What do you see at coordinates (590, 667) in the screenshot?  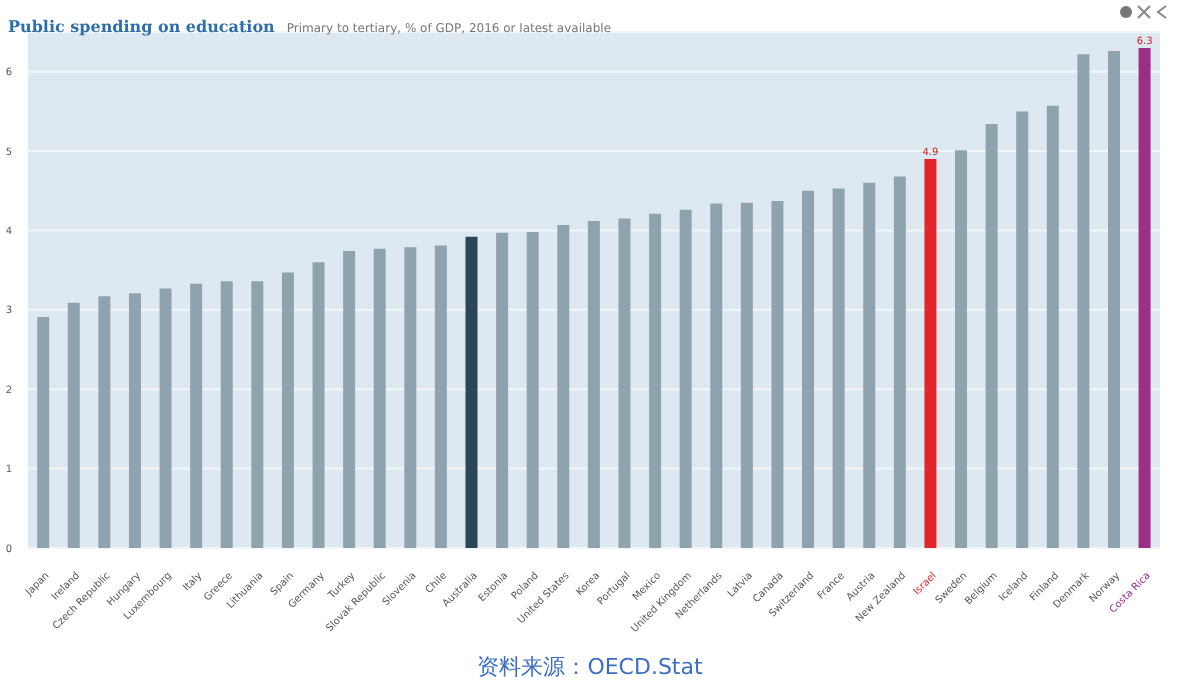 I see `text: 资料来源：OECD.Stat` at bounding box center [590, 667].